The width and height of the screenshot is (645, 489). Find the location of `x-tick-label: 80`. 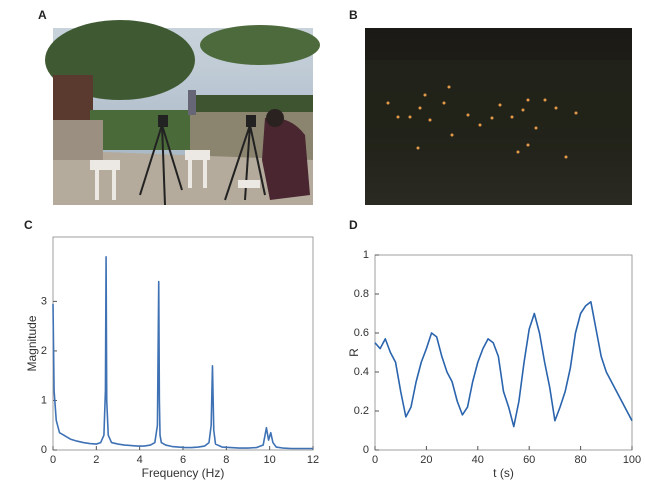

x-tick-label: 80 is located at coordinates (580, 460).